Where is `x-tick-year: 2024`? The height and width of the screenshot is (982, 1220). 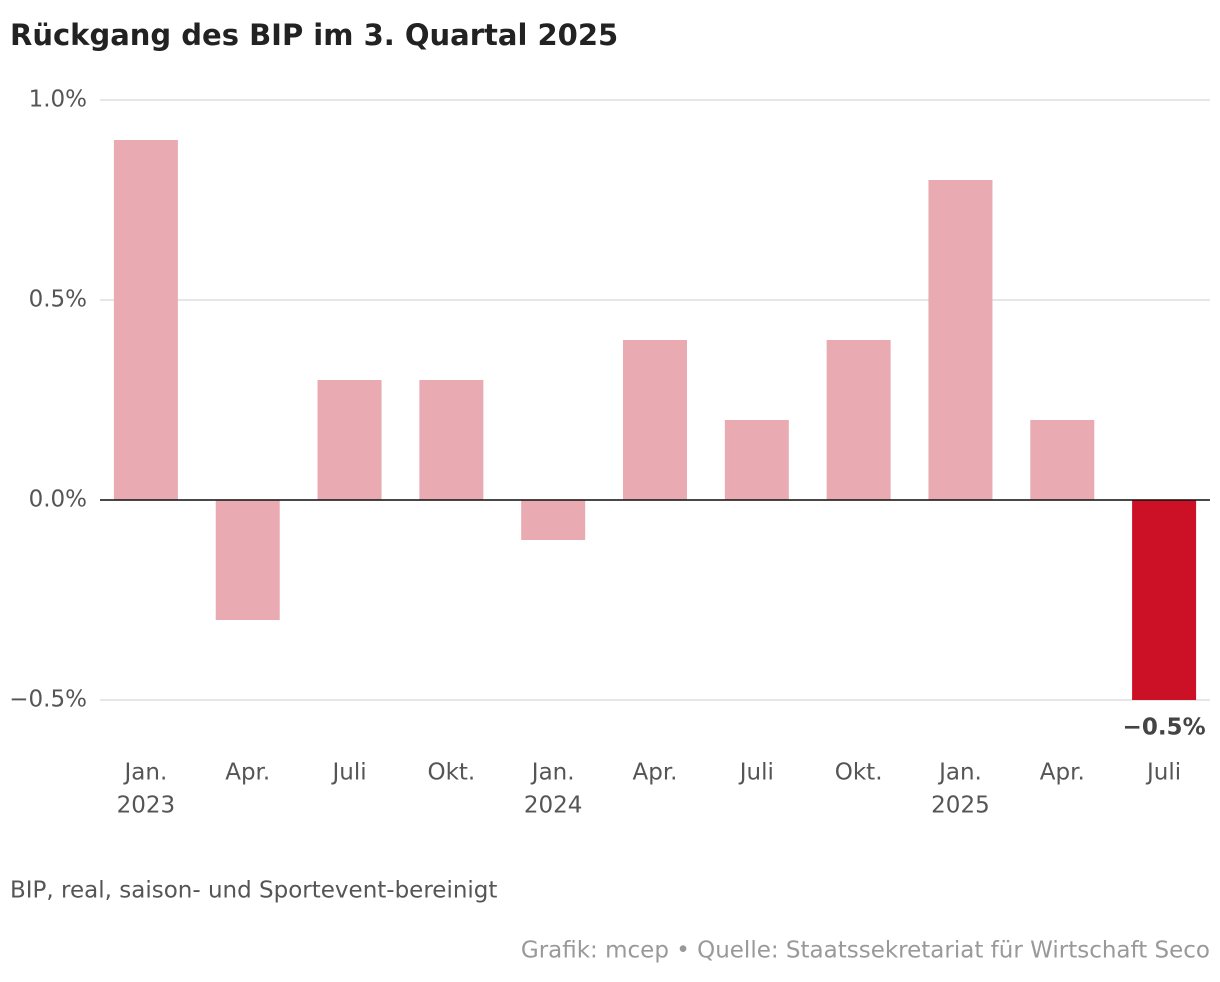 x-tick-year: 2024 is located at coordinates (553, 806).